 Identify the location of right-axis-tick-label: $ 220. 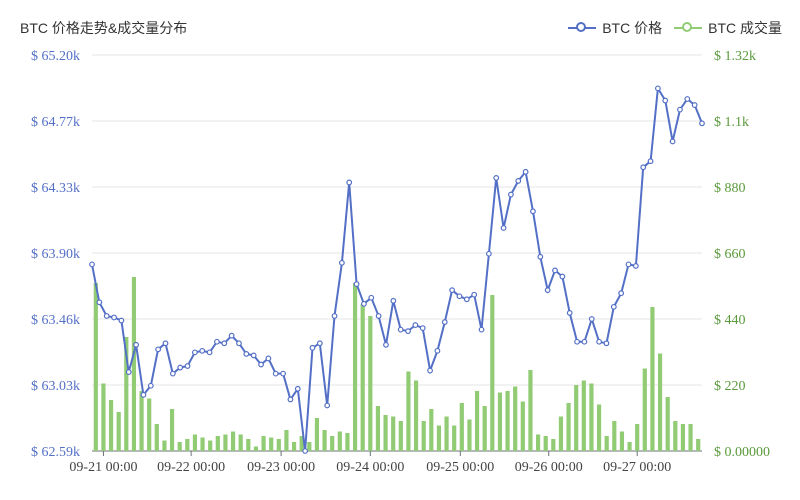
(730, 386).